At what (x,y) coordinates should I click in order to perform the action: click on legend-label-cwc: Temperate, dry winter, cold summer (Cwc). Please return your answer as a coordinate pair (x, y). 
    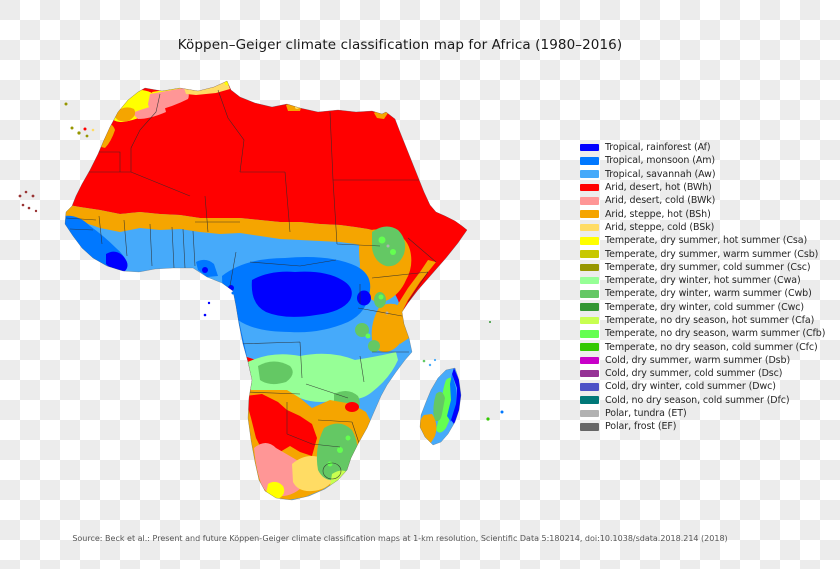
    Looking at the image, I should click on (705, 307).